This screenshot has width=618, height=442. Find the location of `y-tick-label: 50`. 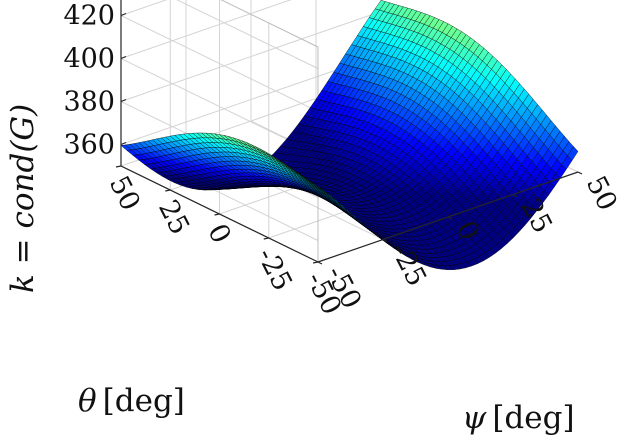

y-tick-label: 50 is located at coordinates (124, 193).